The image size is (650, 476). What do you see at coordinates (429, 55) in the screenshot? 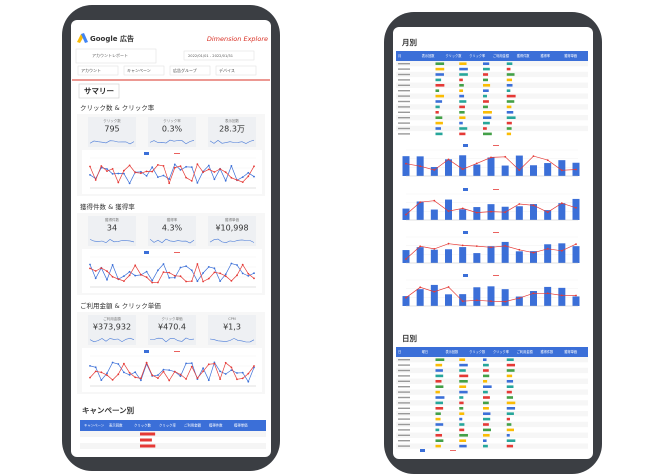
I see `table-header-label: 表示回数` at bounding box center [429, 55].